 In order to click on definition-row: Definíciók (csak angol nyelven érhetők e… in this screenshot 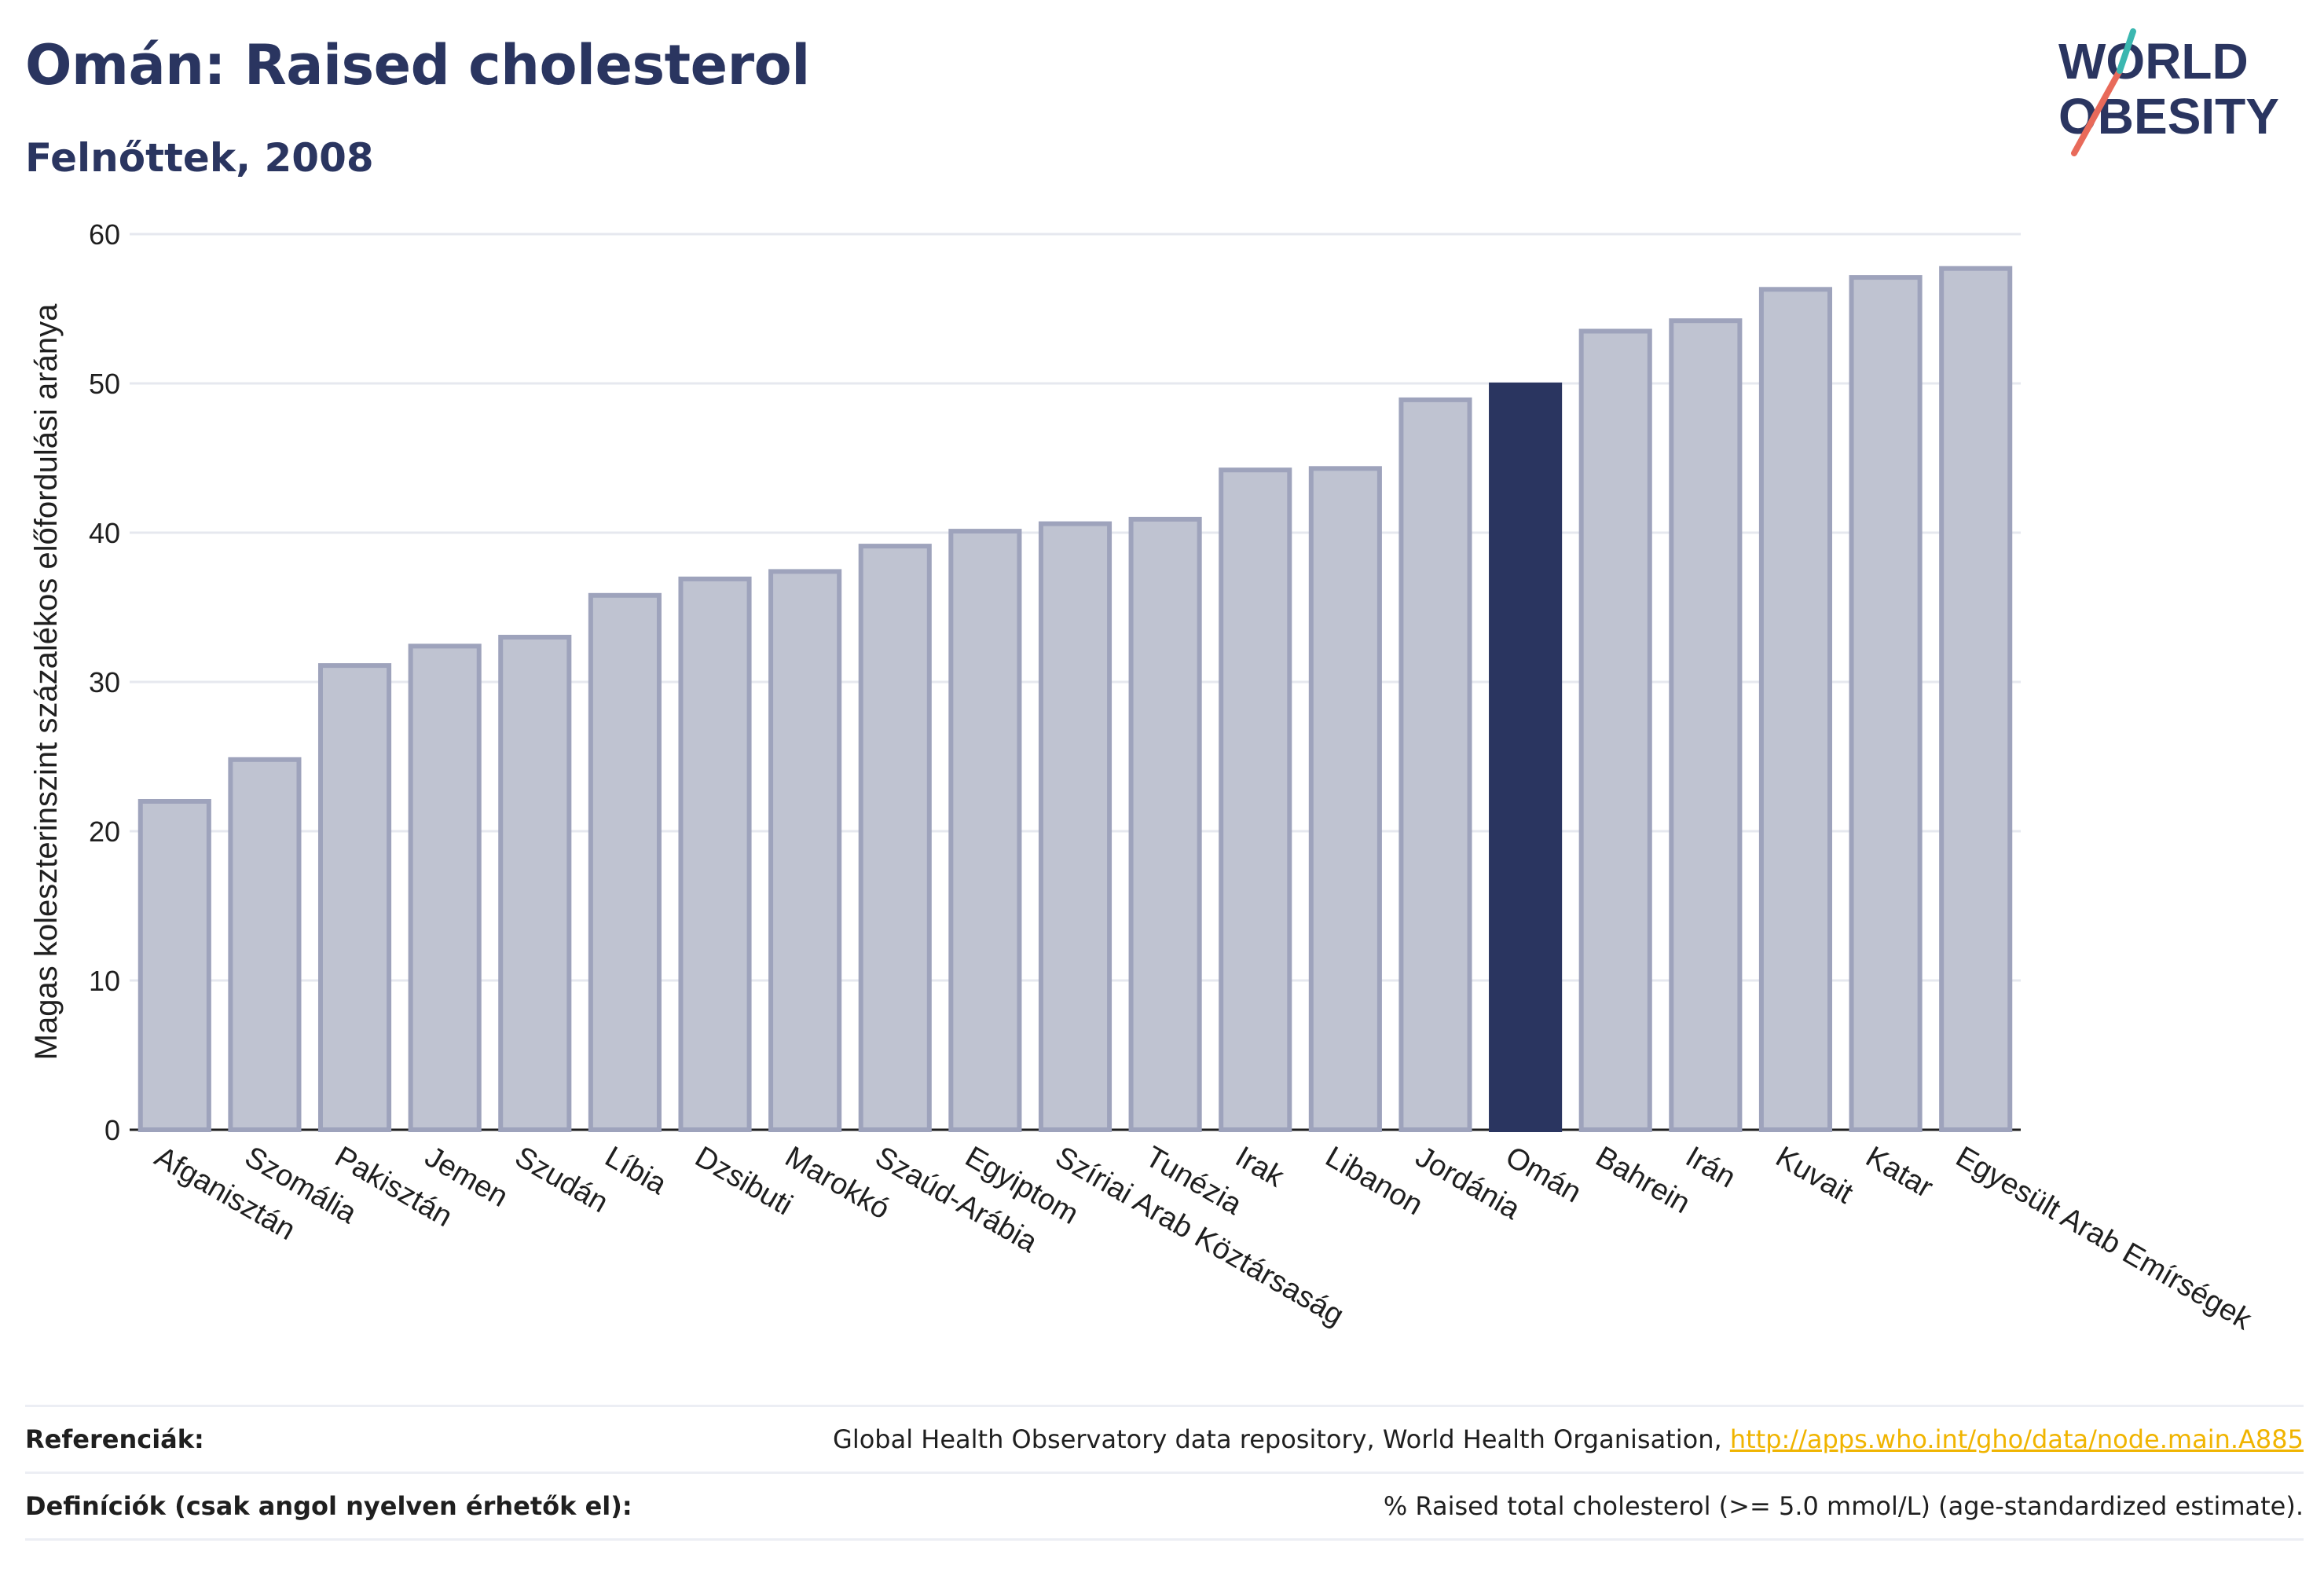, I will do `click(1164, 1506)`.